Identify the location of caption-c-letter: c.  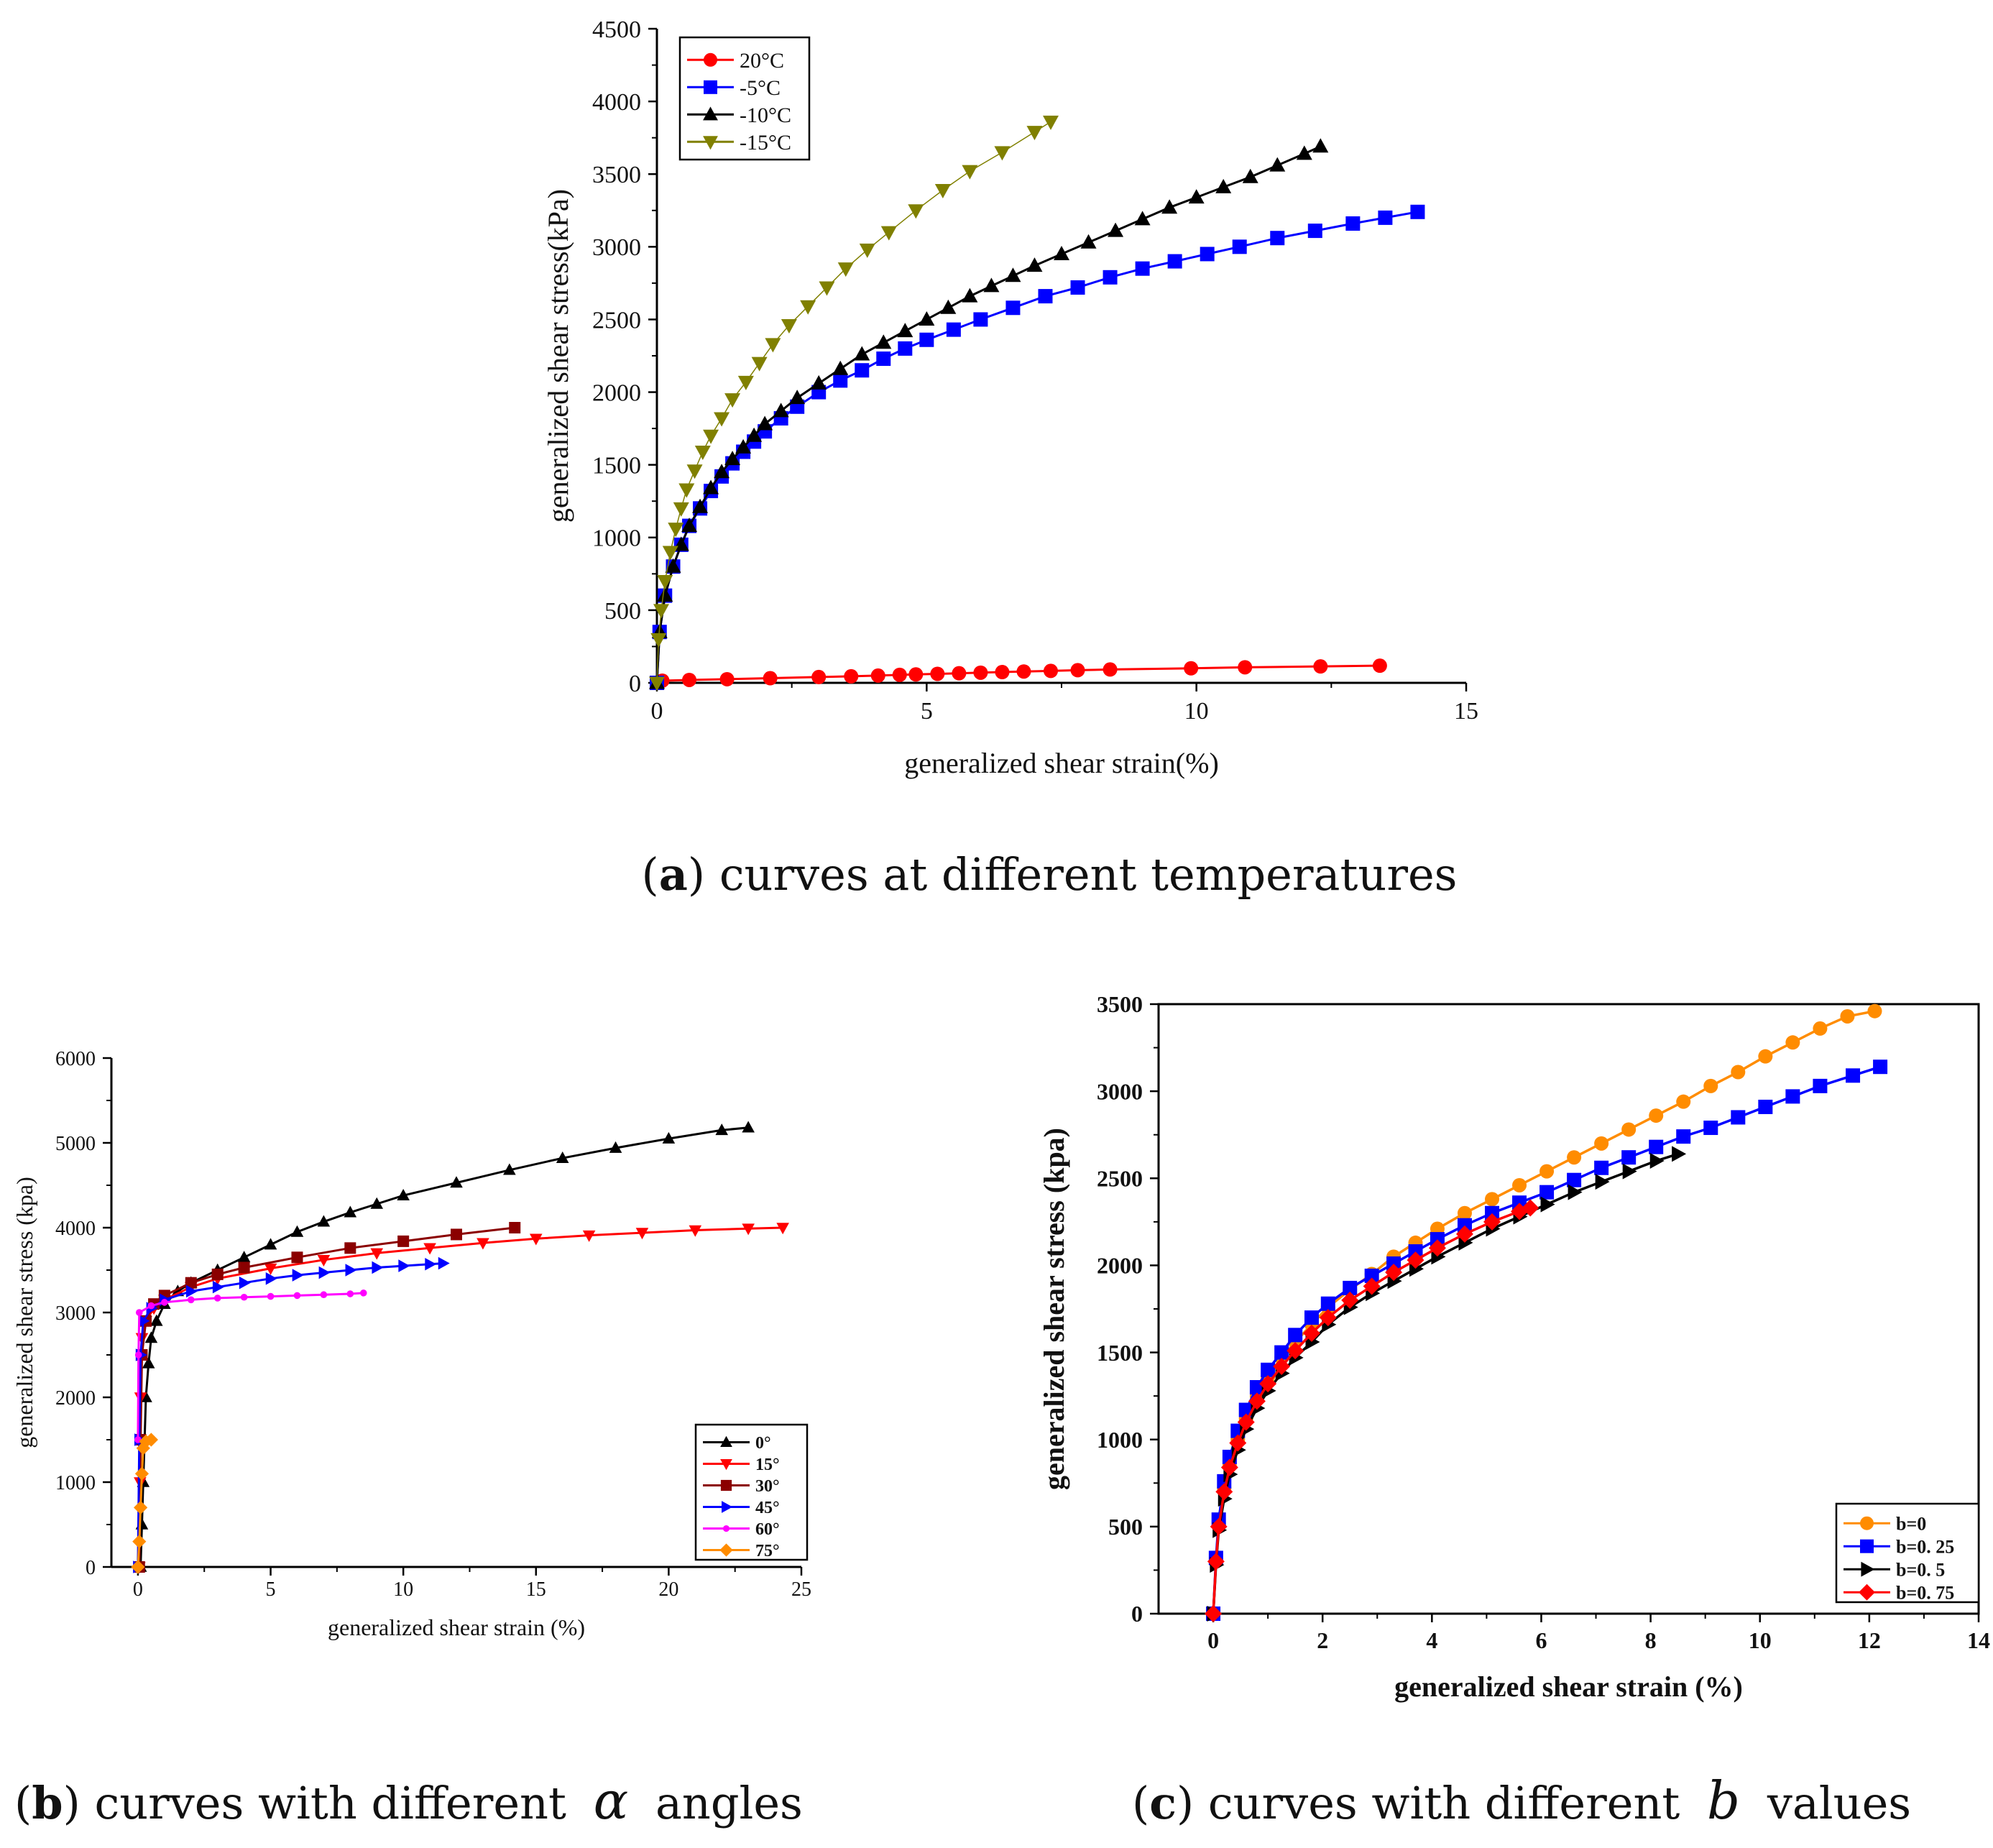
(1163, 1803).